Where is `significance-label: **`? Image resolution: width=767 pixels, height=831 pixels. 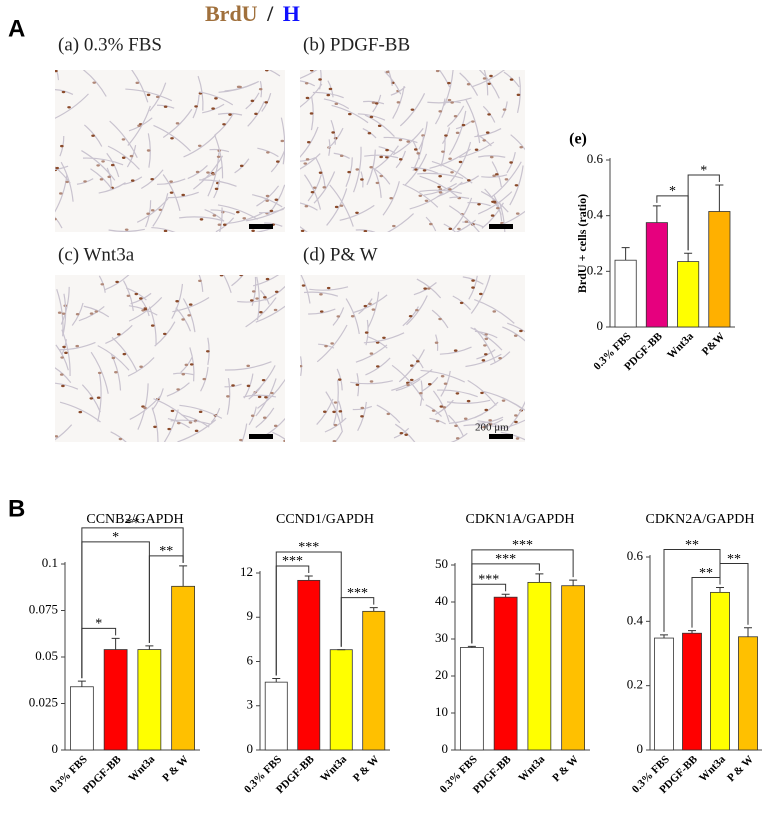
significance-label: ** is located at coordinates (706, 573).